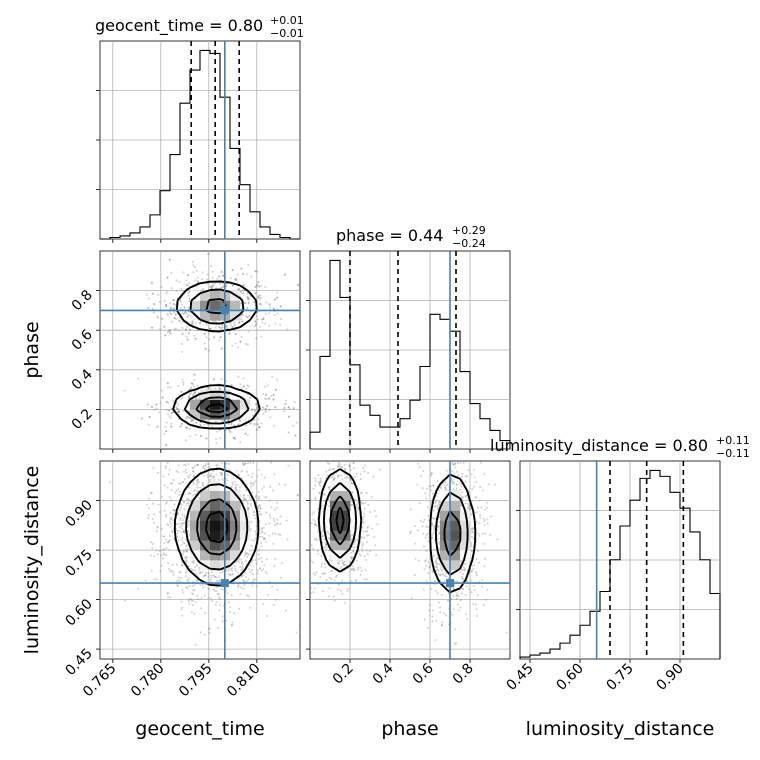 The image size is (760, 760). Describe the element at coordinates (78, 612) in the screenshot. I see `y-tick-label-luminosity_distance: 0.60` at that location.